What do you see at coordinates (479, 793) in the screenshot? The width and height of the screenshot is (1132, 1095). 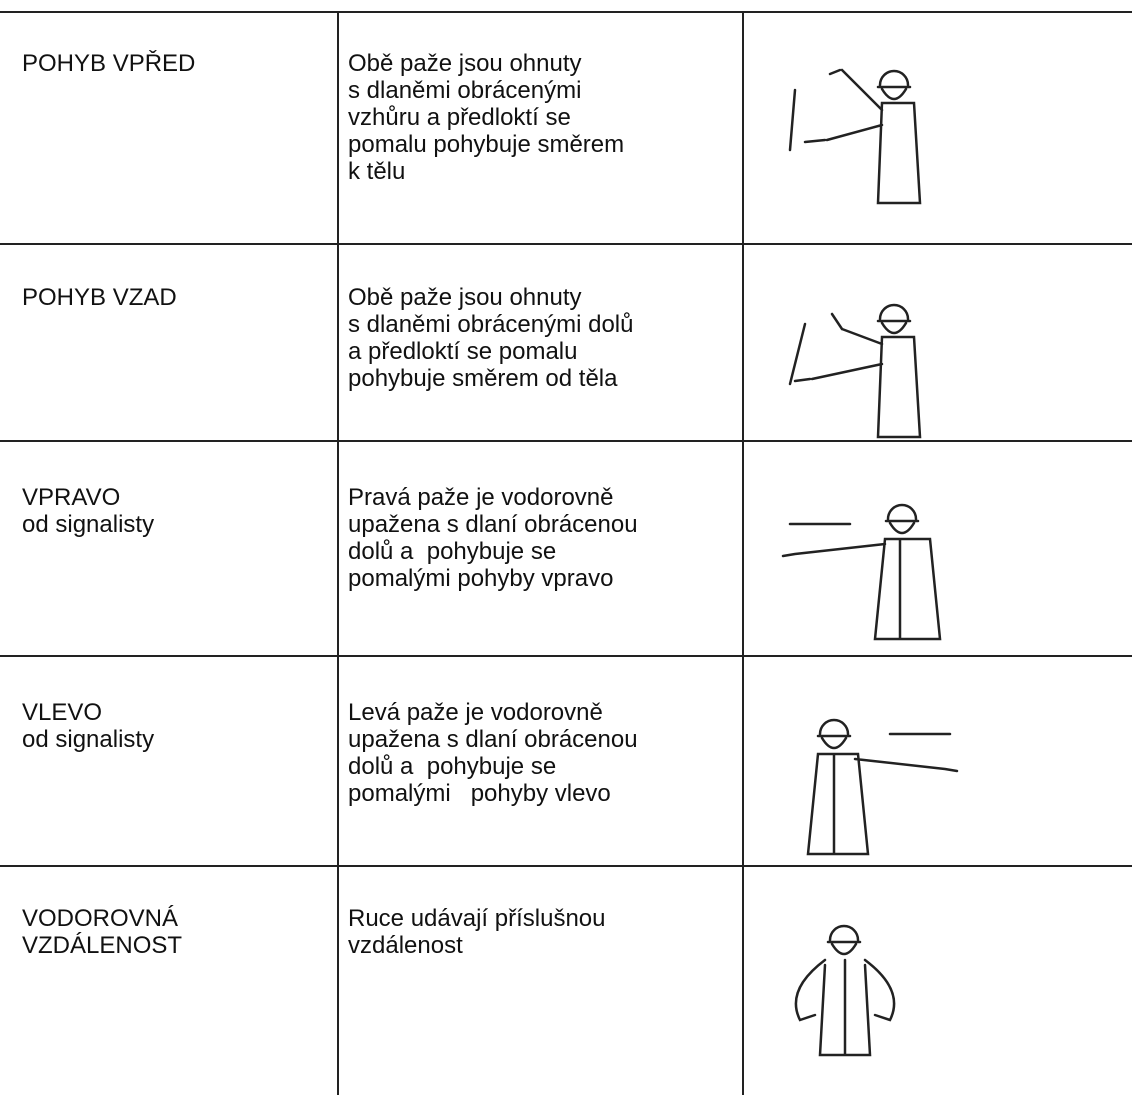 I see `cell-text: pomalými pohyby vlevo` at bounding box center [479, 793].